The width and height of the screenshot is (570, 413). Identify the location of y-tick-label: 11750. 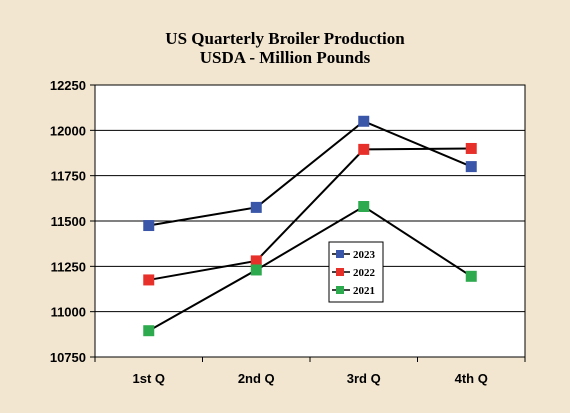
(68, 176).